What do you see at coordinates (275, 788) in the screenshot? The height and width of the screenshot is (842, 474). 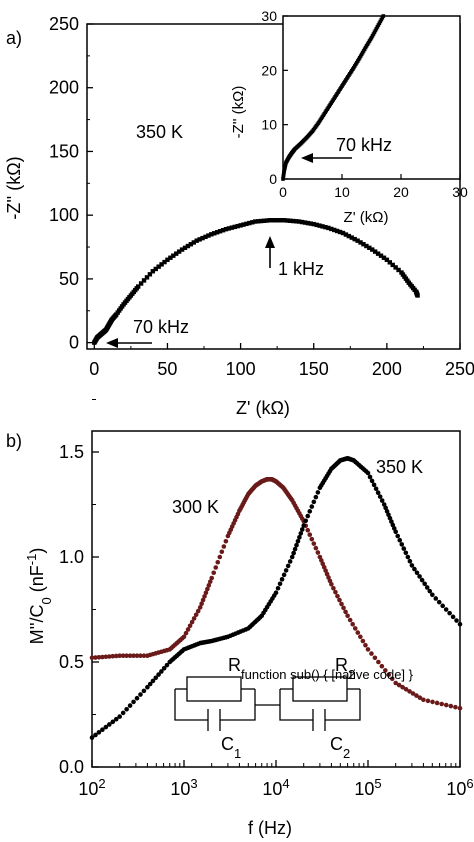 I see `x-tick-label-b: 10⁴` at bounding box center [275, 788].